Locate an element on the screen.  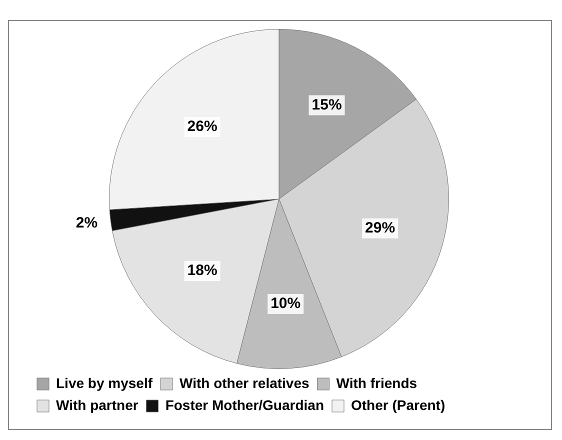
data-label: 18% is located at coordinates (202, 271).